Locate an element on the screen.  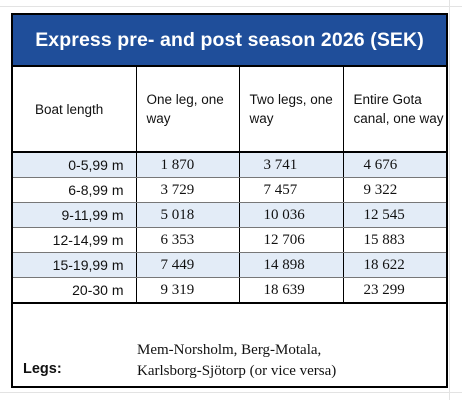
two-legs-price: 12 706 is located at coordinates (290, 240).